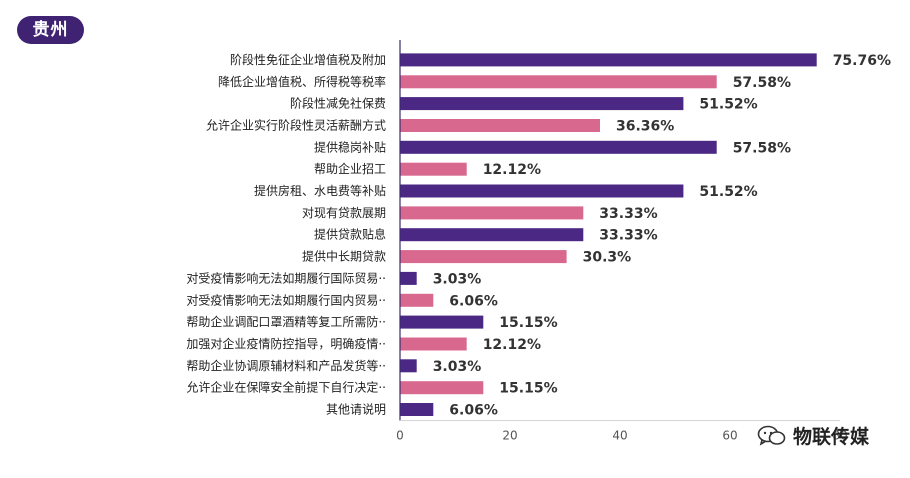 This screenshot has width=910, height=478. What do you see at coordinates (762, 83) in the screenshot?
I see `value-label-1: 57.58%` at bounding box center [762, 83].